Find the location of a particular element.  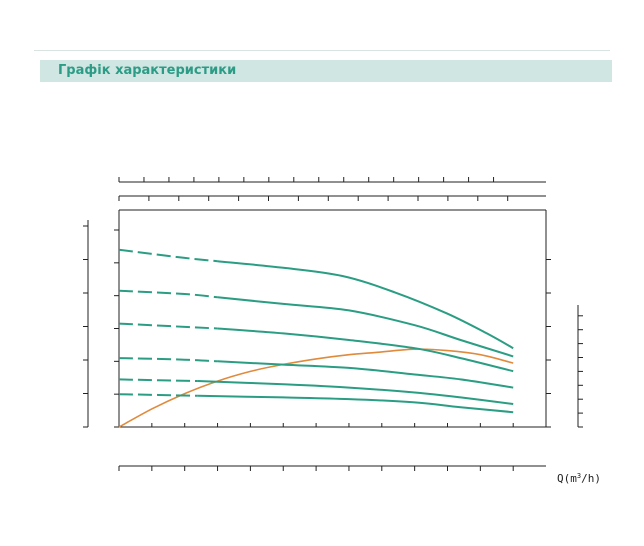

m3h-label-prefix: Q(m is located at coordinates (567, 478).